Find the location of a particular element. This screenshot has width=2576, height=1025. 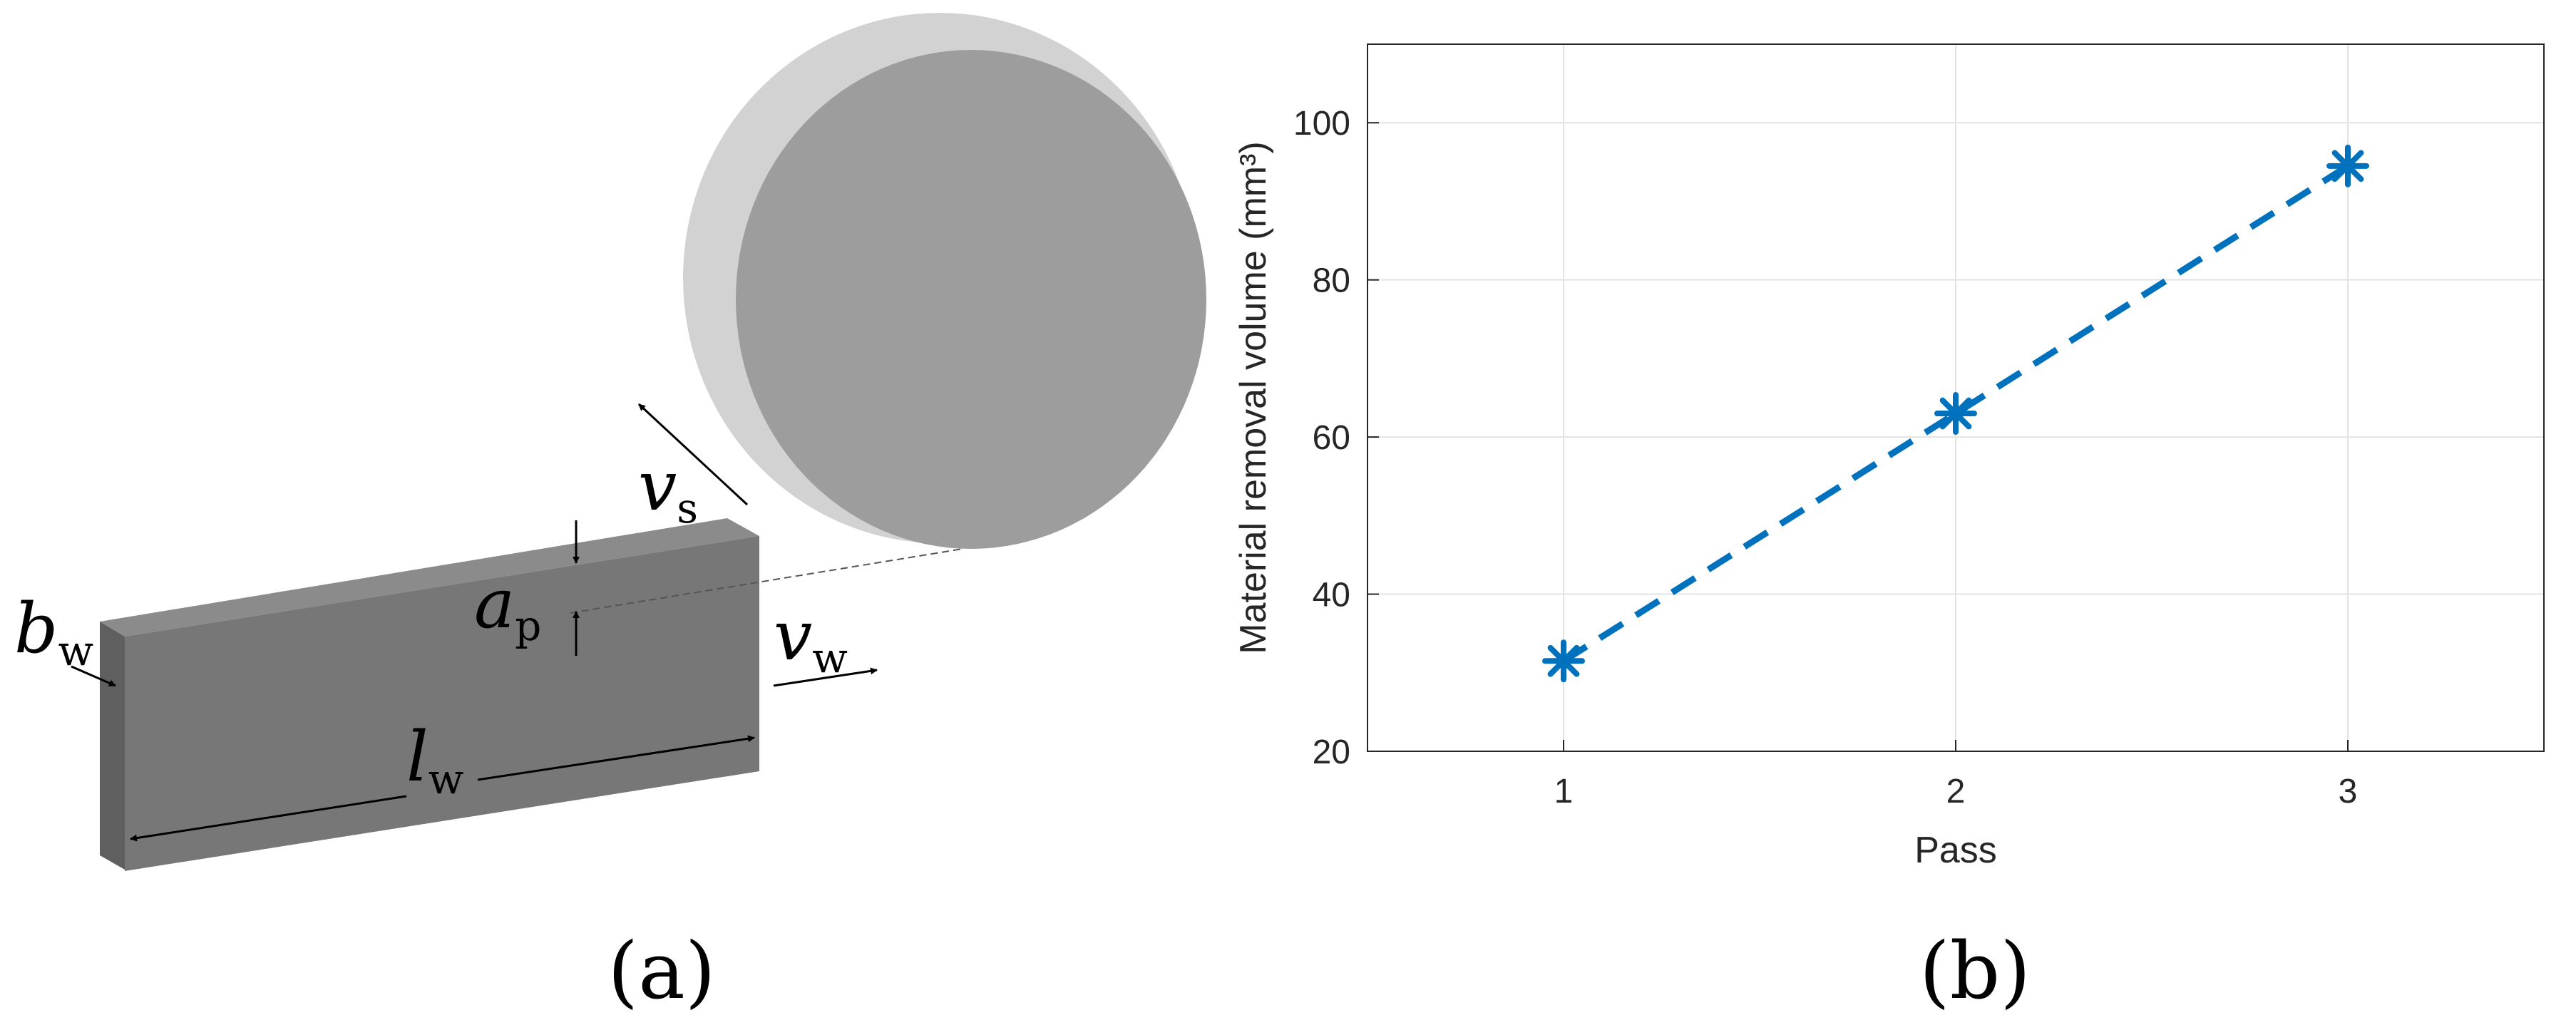

vs-arrow is located at coordinates (693, 454).